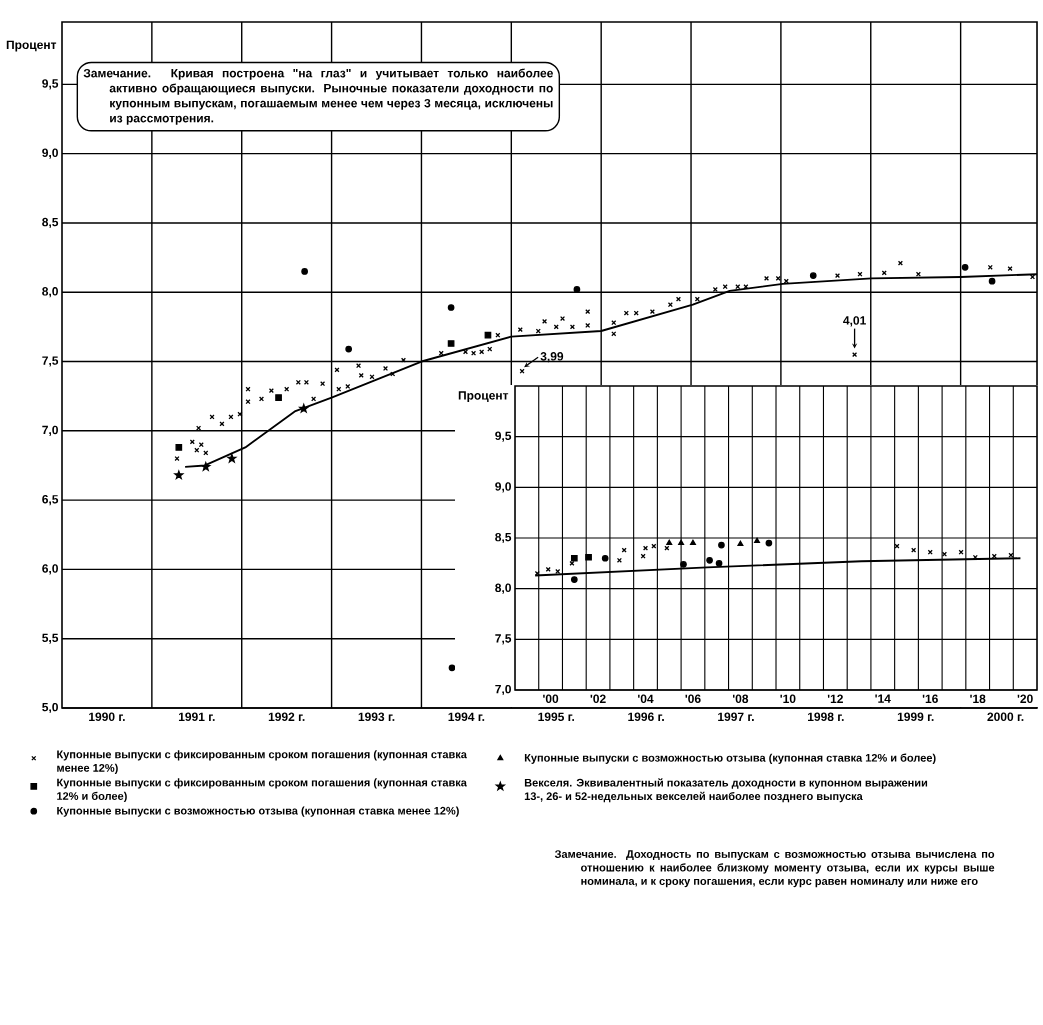 Image resolution: width=1043 pixels, height=1025 pixels. What do you see at coordinates (552, 357) in the screenshot?
I see `annotation: 3,99` at bounding box center [552, 357].